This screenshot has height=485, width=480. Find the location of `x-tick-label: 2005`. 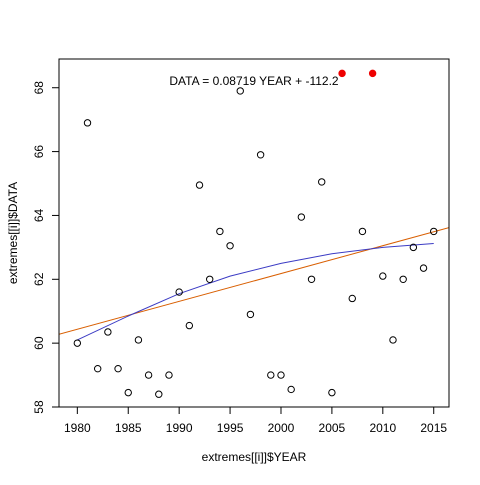

x-tick-label: 2005 is located at coordinates (332, 428).